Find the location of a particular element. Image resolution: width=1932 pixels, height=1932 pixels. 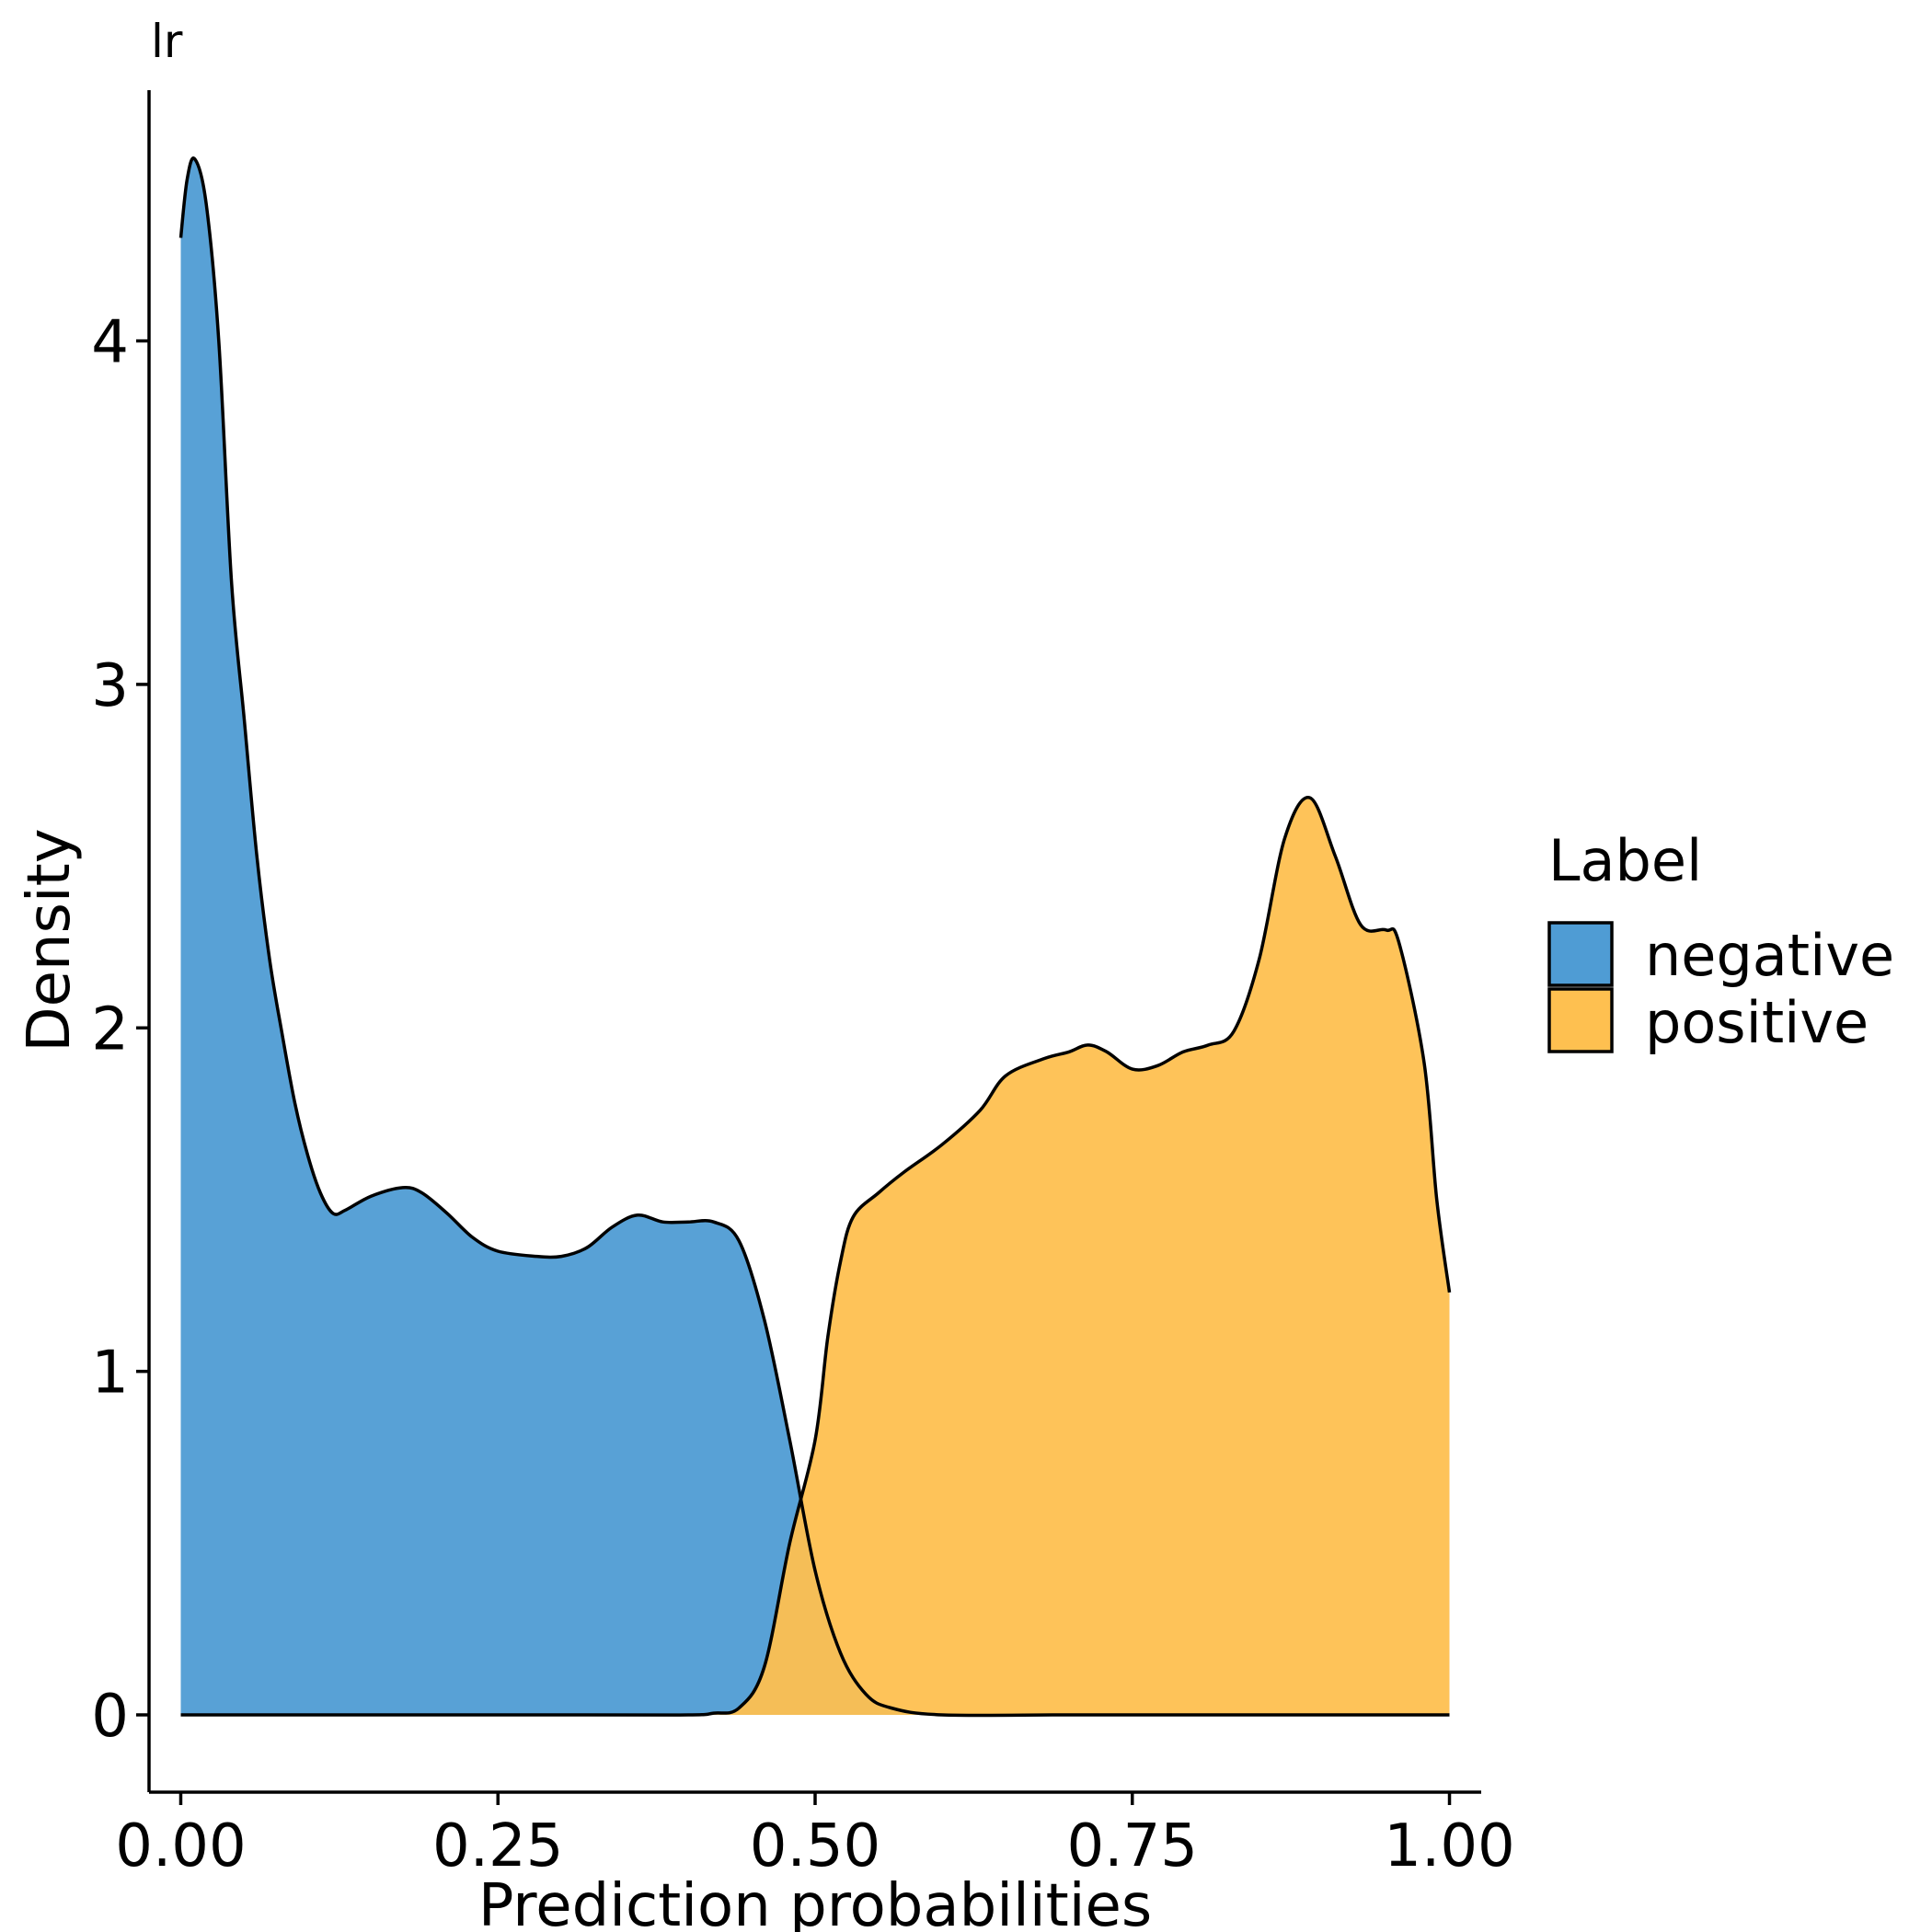

x-axis-title: Prediction probabilities is located at coordinates (815, 1902).